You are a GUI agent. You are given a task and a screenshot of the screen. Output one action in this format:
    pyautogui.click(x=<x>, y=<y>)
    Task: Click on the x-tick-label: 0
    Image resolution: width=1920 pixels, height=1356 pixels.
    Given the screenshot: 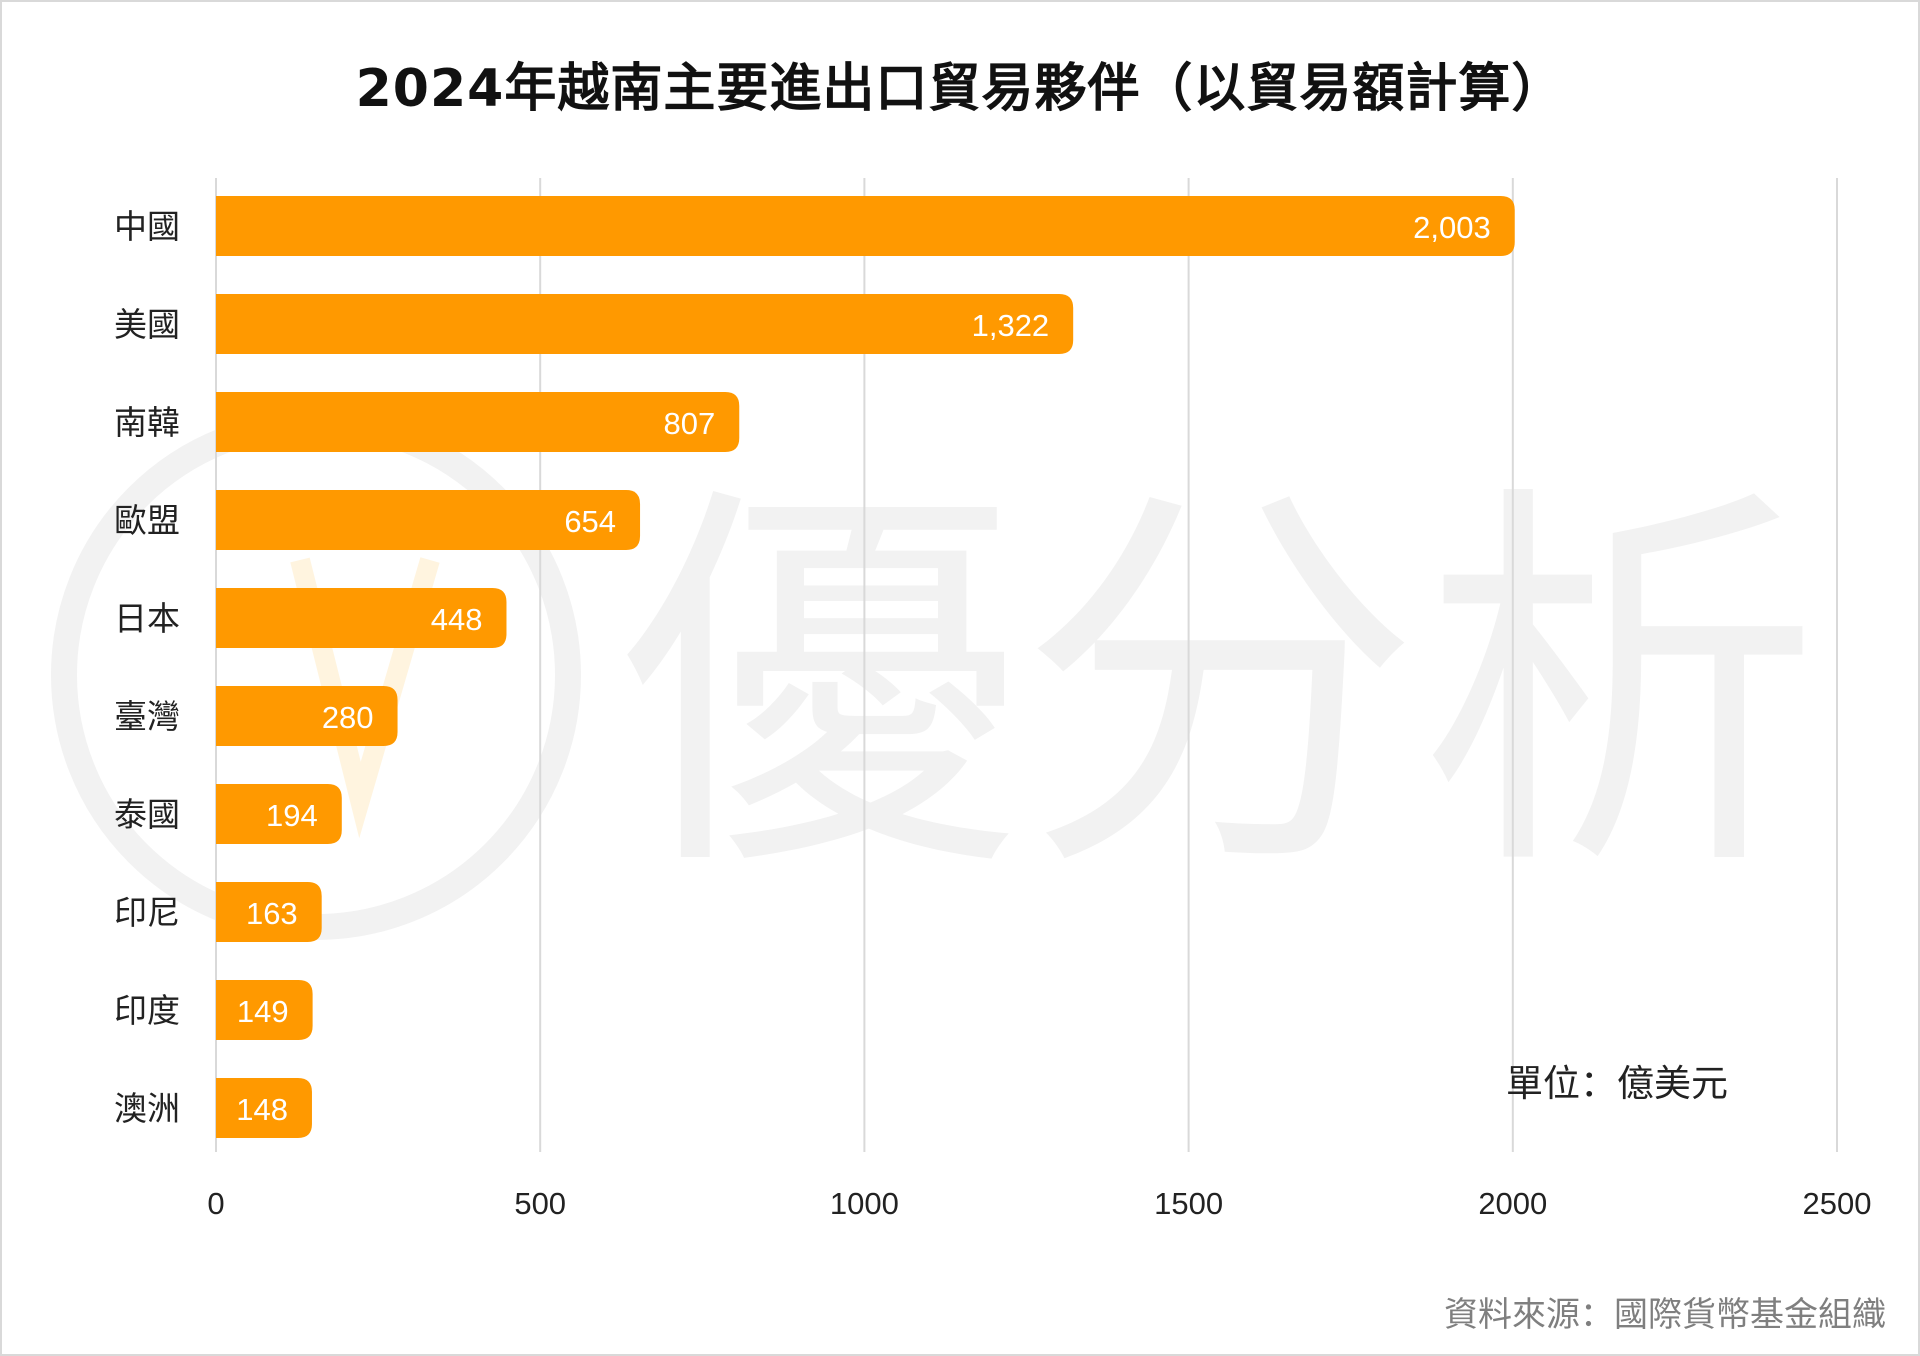 What is the action you would take?
    pyautogui.click(x=215, y=1203)
    